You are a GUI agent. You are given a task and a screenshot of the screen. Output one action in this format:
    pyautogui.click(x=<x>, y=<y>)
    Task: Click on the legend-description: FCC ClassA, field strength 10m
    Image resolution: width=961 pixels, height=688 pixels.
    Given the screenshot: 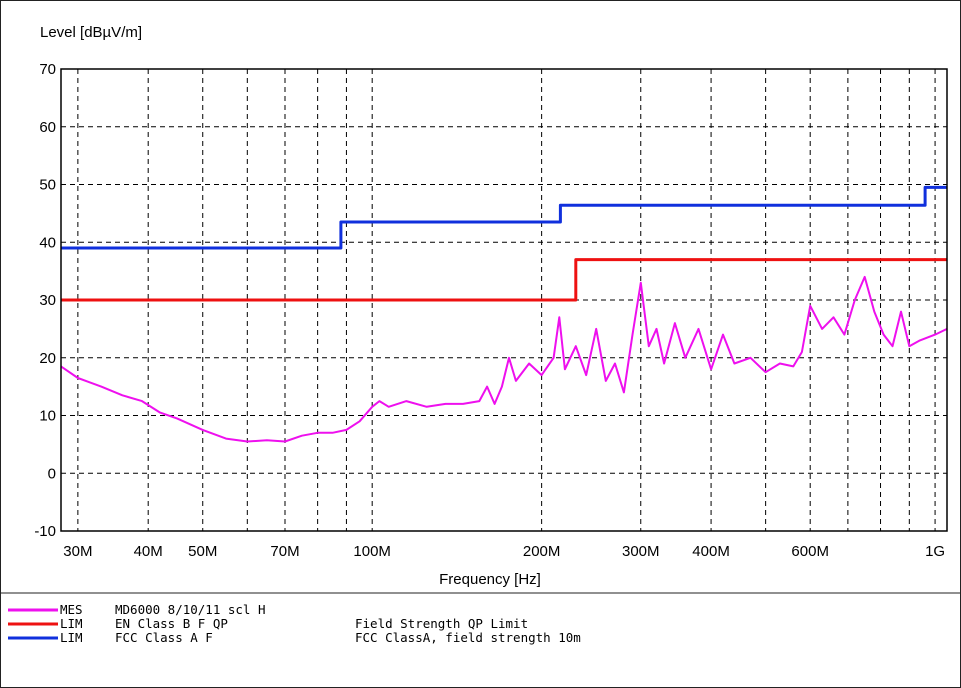 What is the action you would take?
    pyautogui.click(x=468, y=637)
    